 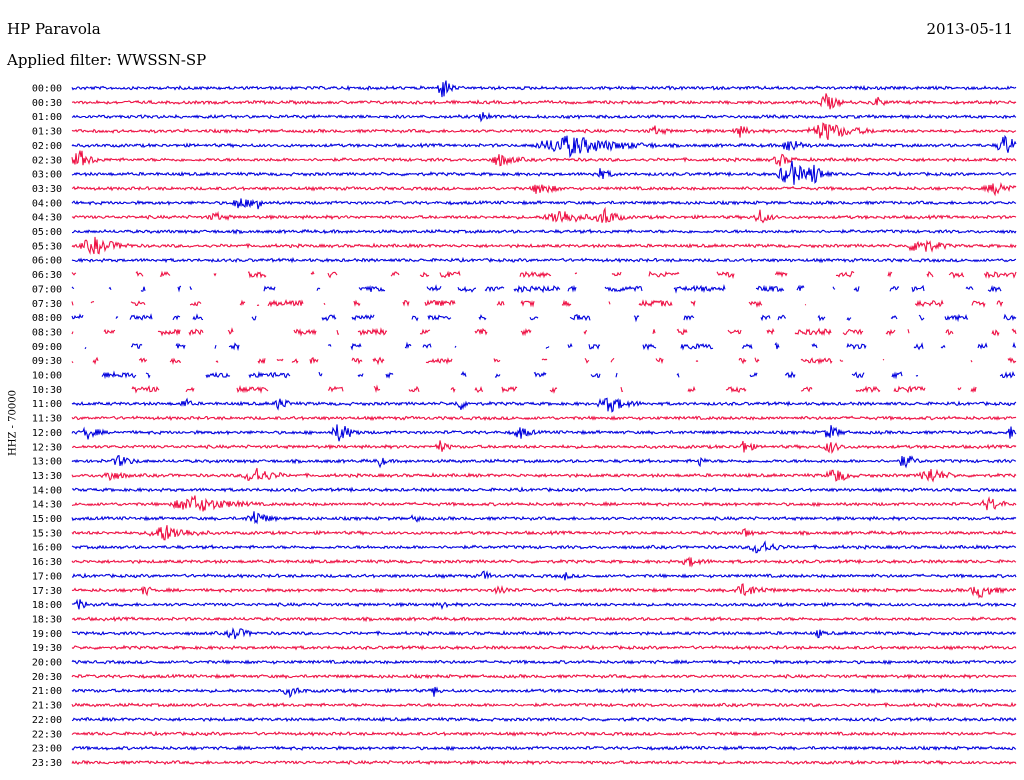 What do you see at coordinates (47, 404) in the screenshot?
I see `time-label: 11:00` at bounding box center [47, 404].